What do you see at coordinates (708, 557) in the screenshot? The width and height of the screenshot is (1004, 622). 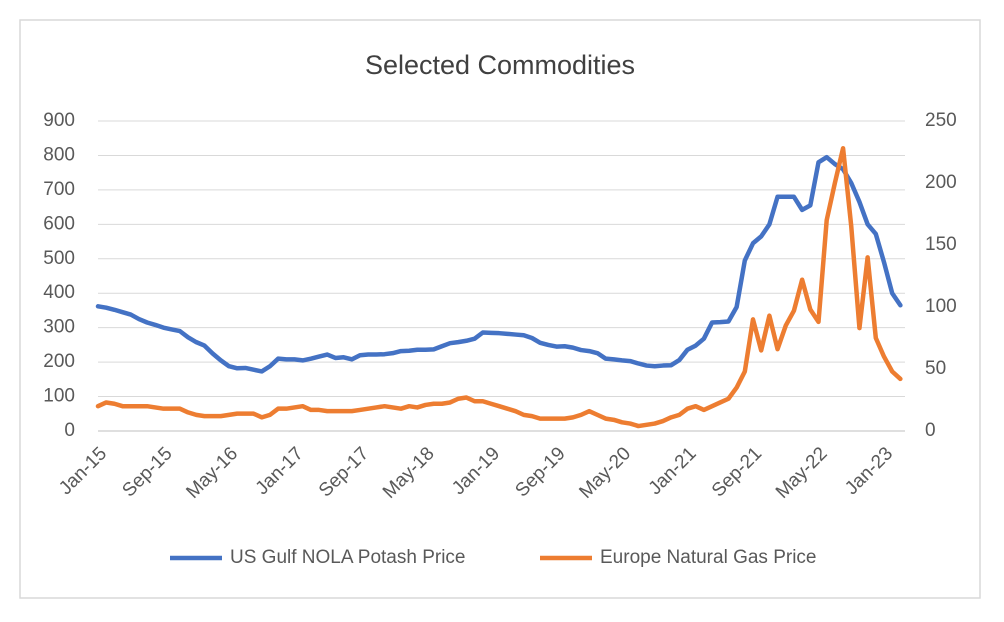 I see `legend-label: Europe Natural Gas Price` at bounding box center [708, 557].